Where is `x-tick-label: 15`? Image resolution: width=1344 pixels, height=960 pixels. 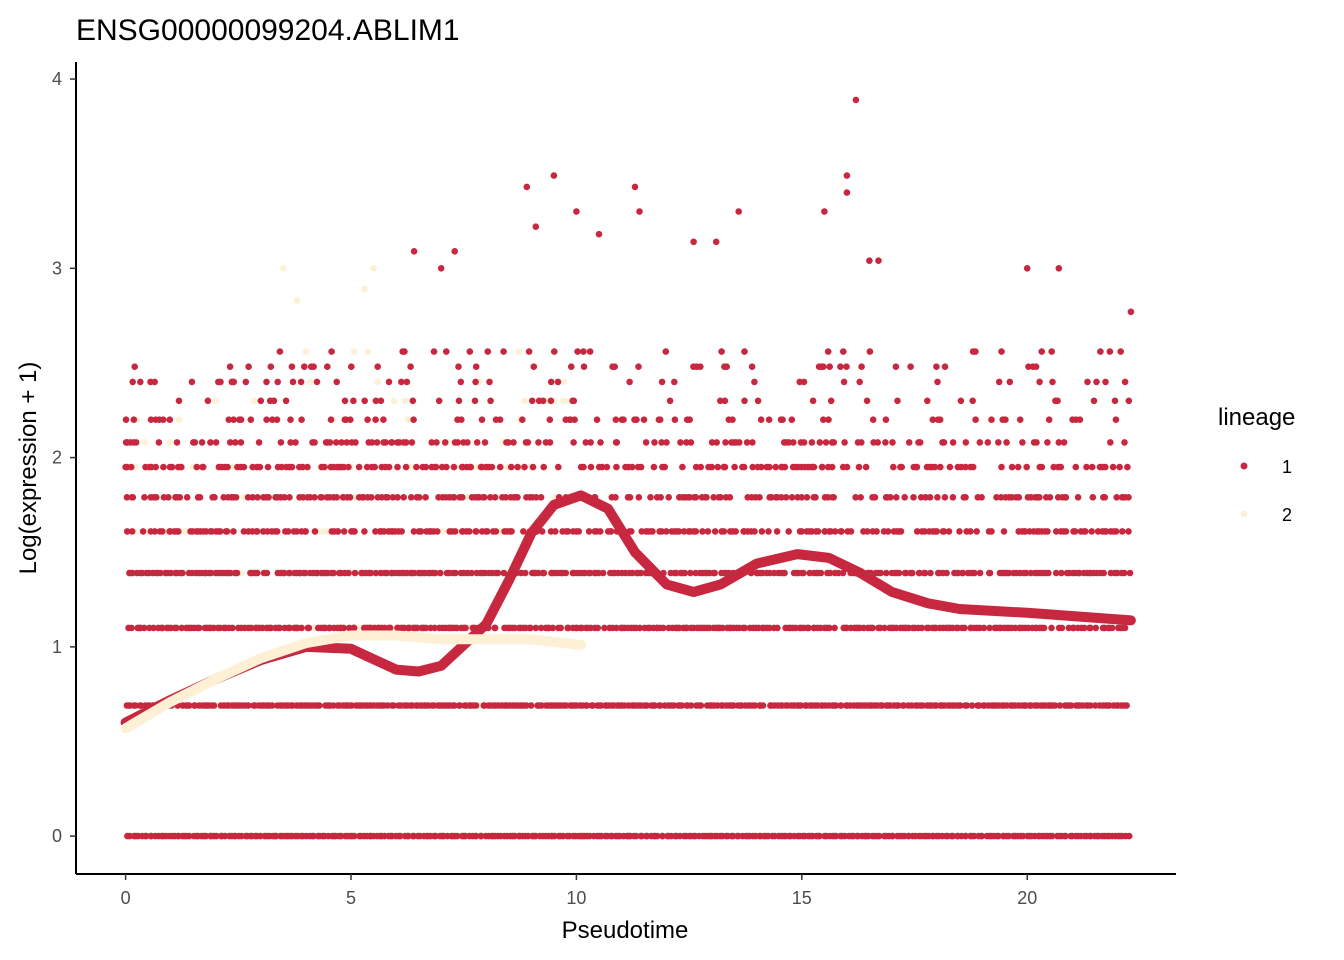 x-tick-label: 15 is located at coordinates (802, 898).